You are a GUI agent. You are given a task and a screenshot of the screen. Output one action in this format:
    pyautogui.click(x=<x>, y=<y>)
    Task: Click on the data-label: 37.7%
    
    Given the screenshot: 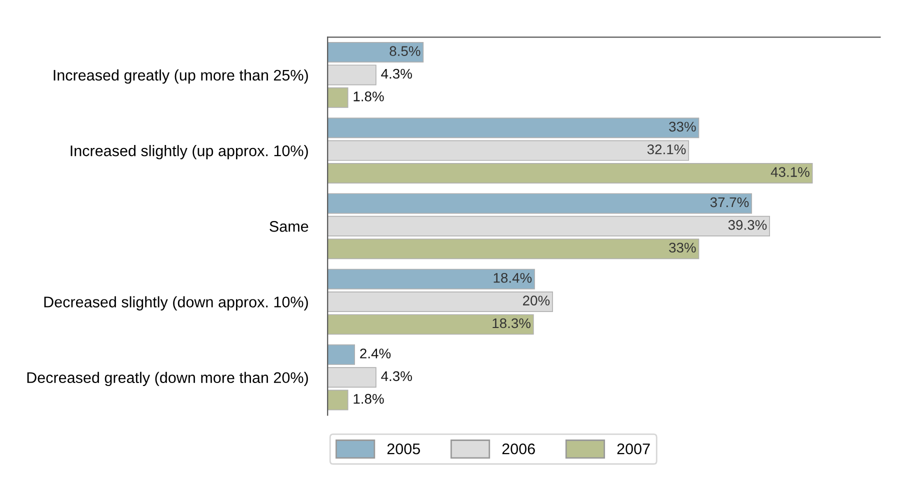 What is the action you would take?
    pyautogui.click(x=729, y=202)
    